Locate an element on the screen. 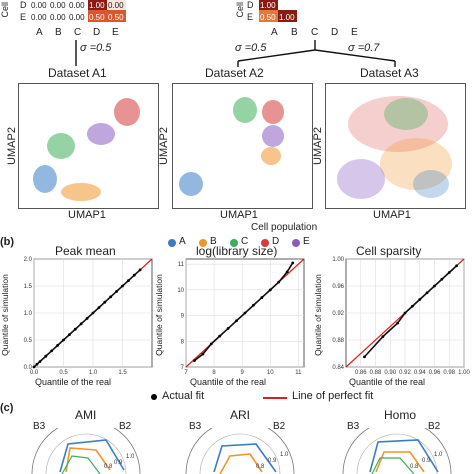  radar-ami: 0.80.91.0 is located at coordinates (86, 451).